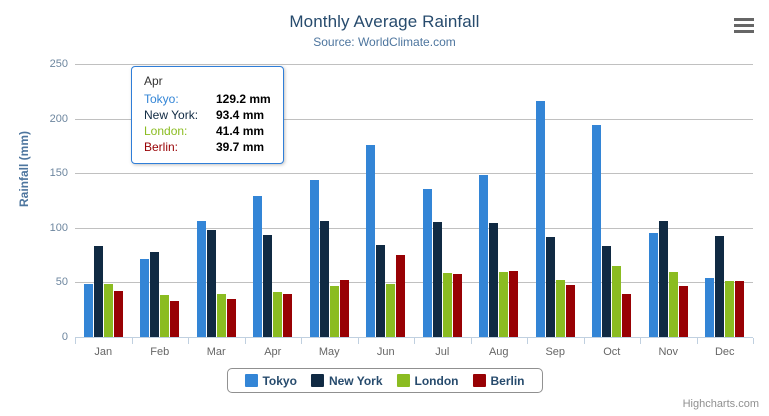  I want to click on bar-london-mar, so click(221, 315).